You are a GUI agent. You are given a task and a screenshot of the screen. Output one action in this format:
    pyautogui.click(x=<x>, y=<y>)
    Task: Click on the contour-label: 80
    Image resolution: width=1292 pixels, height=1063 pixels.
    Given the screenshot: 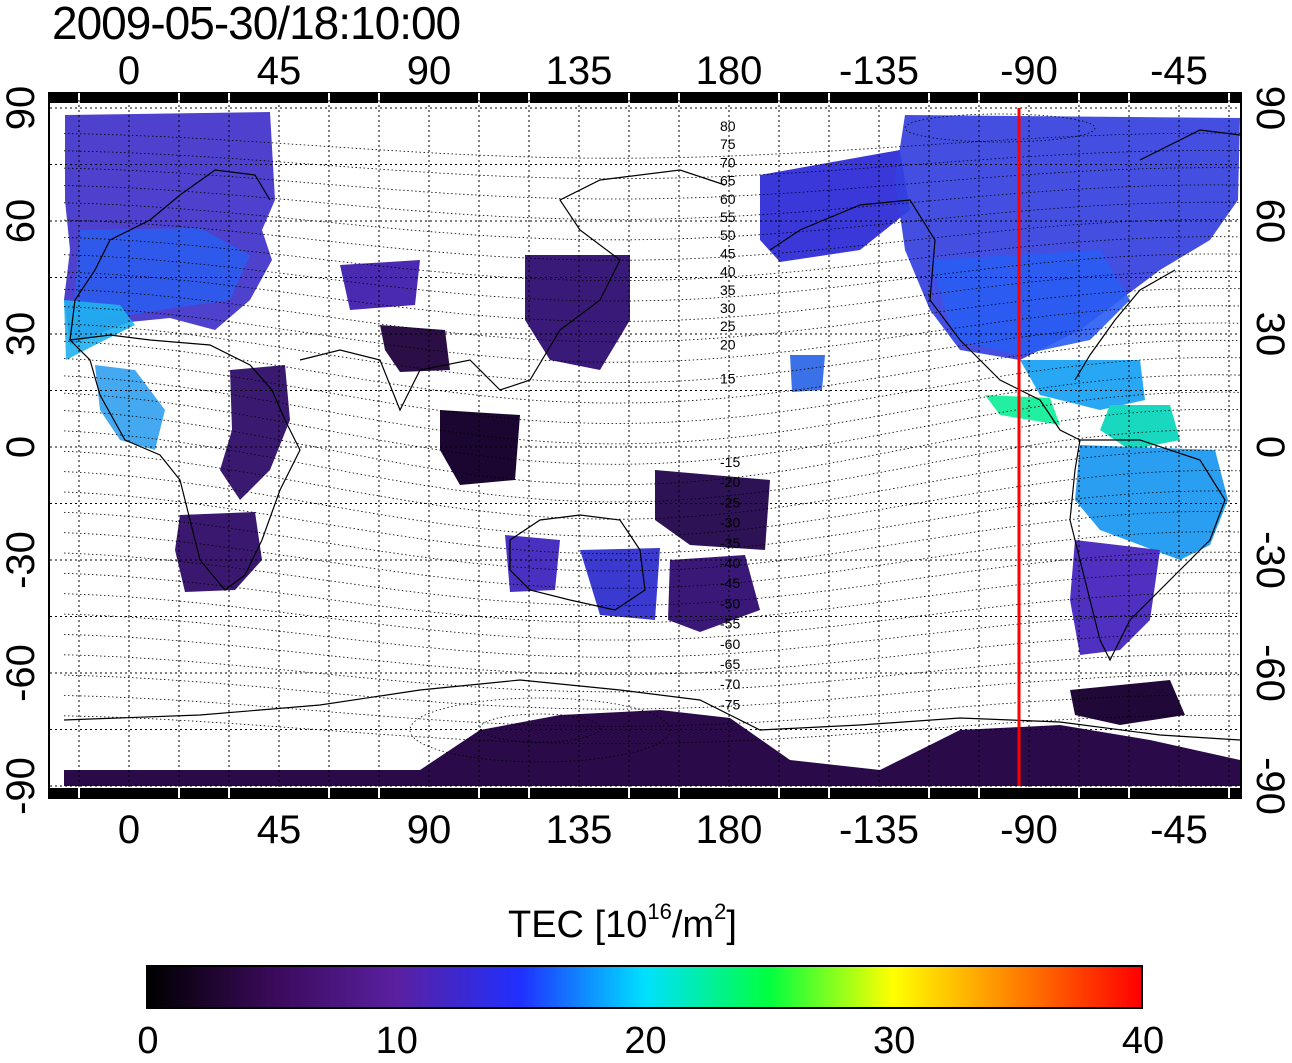 What is the action you would take?
    pyautogui.click(x=728, y=126)
    